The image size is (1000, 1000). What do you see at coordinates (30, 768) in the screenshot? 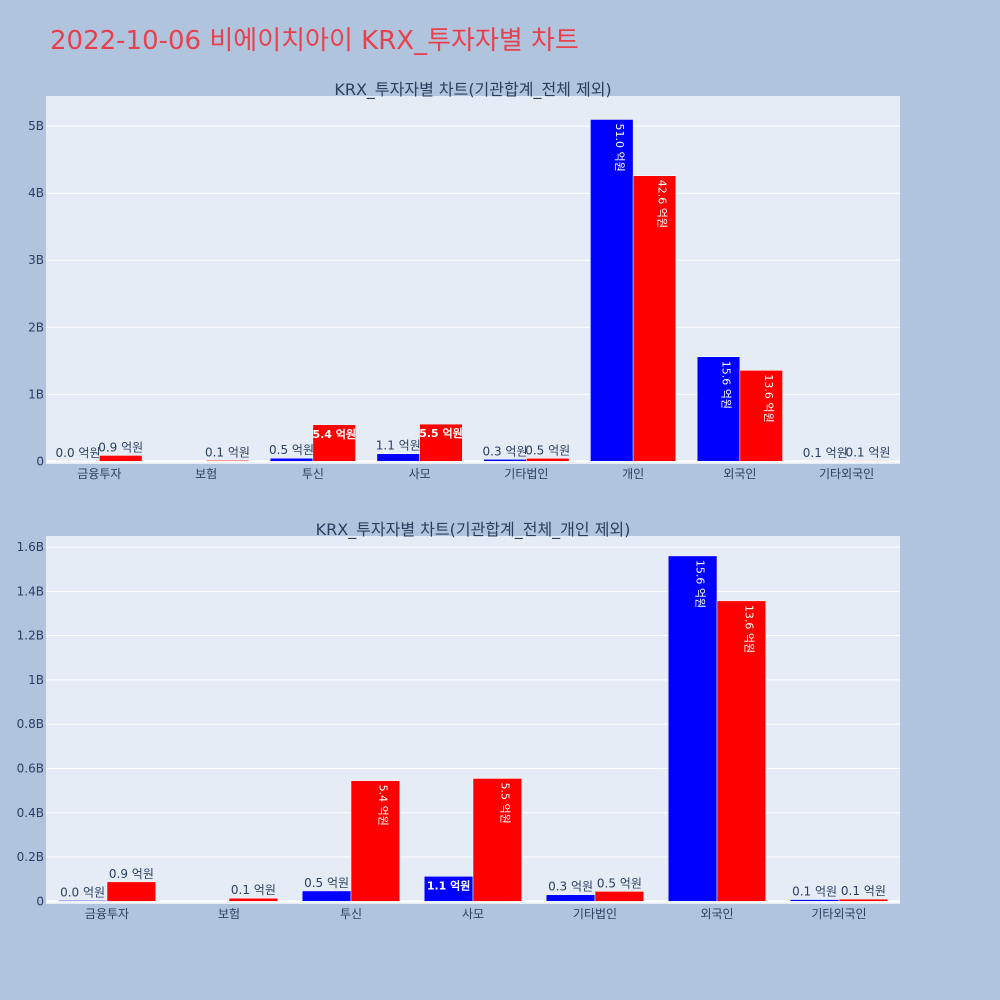
I see `y-tick-label: 0.6B` at bounding box center [30, 768].